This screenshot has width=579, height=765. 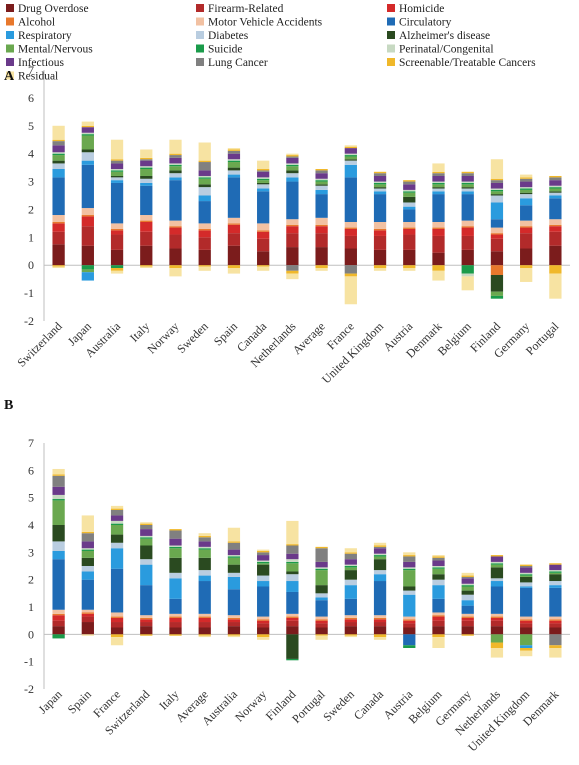 I want to click on legend-label: Residual, so click(x=38, y=77).